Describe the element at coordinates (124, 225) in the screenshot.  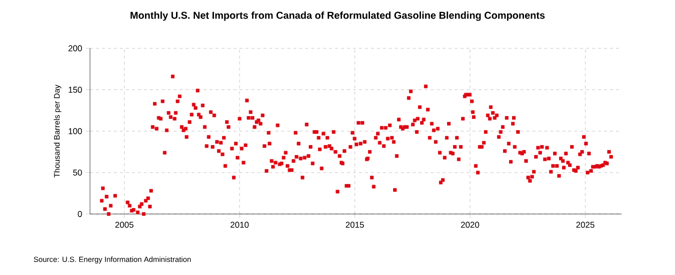
I see `x-tick-label: 2005` at that location.